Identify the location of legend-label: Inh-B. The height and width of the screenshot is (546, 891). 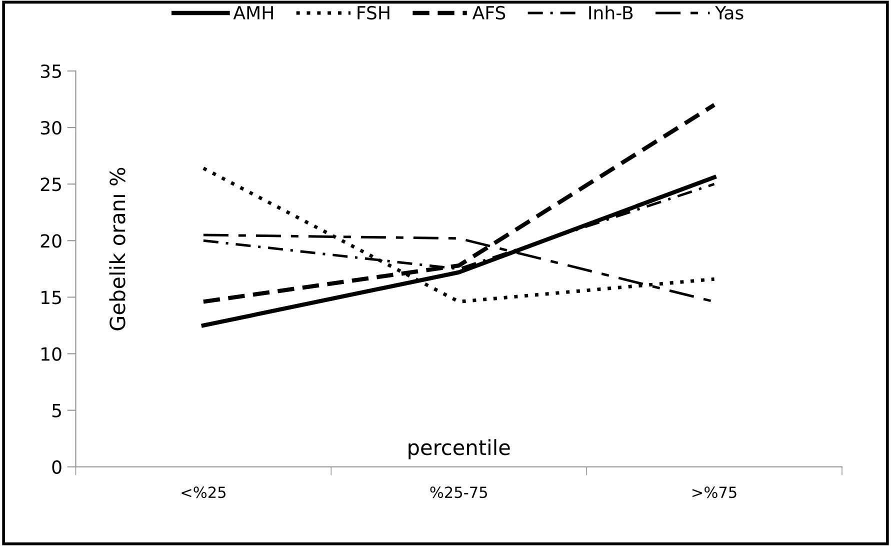
(611, 13).